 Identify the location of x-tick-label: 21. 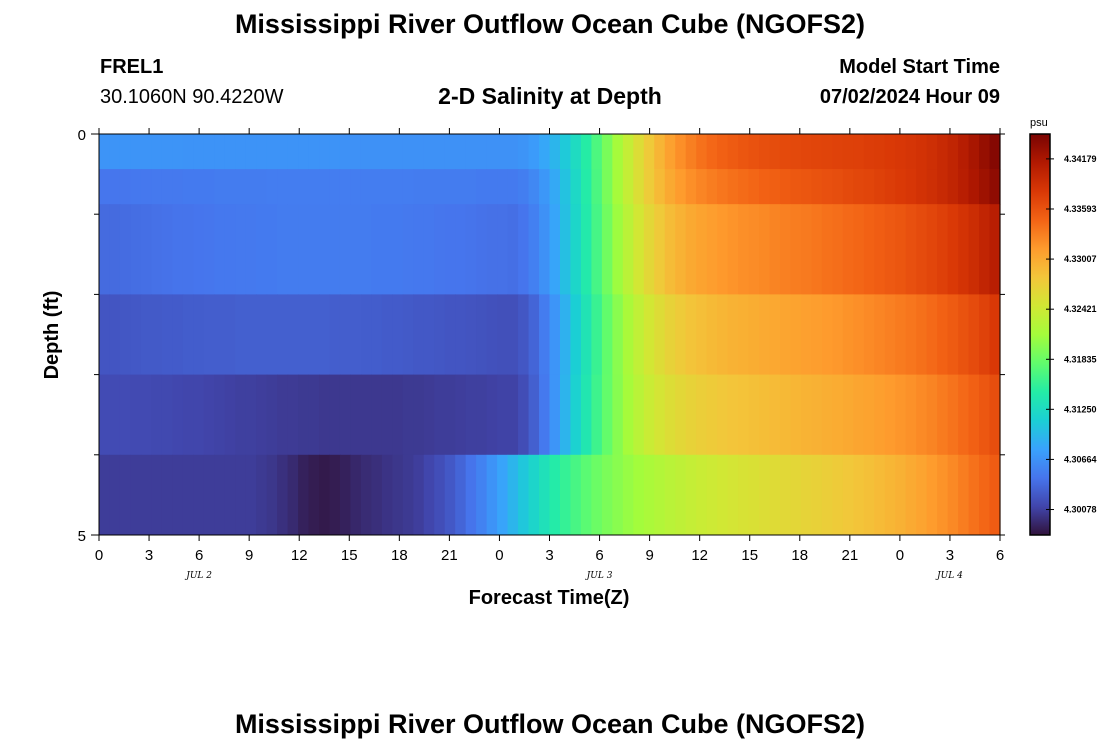
(449, 555).